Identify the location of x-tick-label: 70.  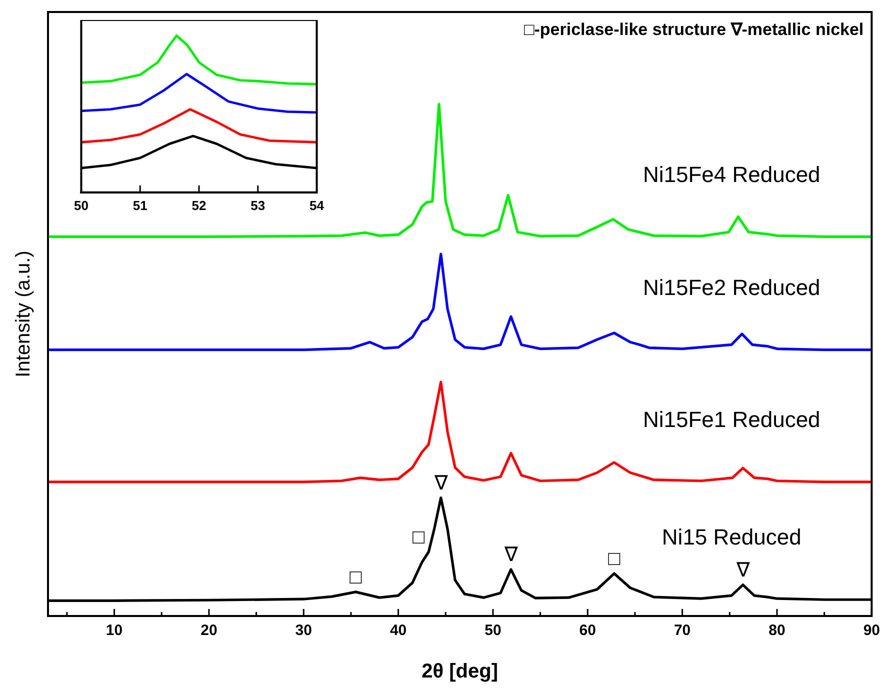
(682, 631).